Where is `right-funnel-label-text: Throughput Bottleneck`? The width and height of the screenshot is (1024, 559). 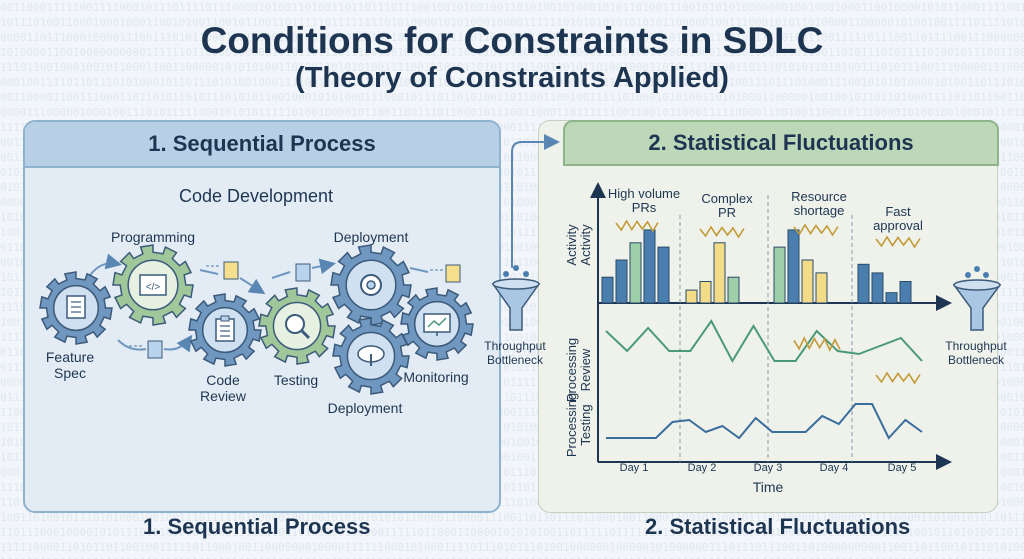
right-funnel-label-text: Throughput Bottleneck is located at coordinates (976, 353).